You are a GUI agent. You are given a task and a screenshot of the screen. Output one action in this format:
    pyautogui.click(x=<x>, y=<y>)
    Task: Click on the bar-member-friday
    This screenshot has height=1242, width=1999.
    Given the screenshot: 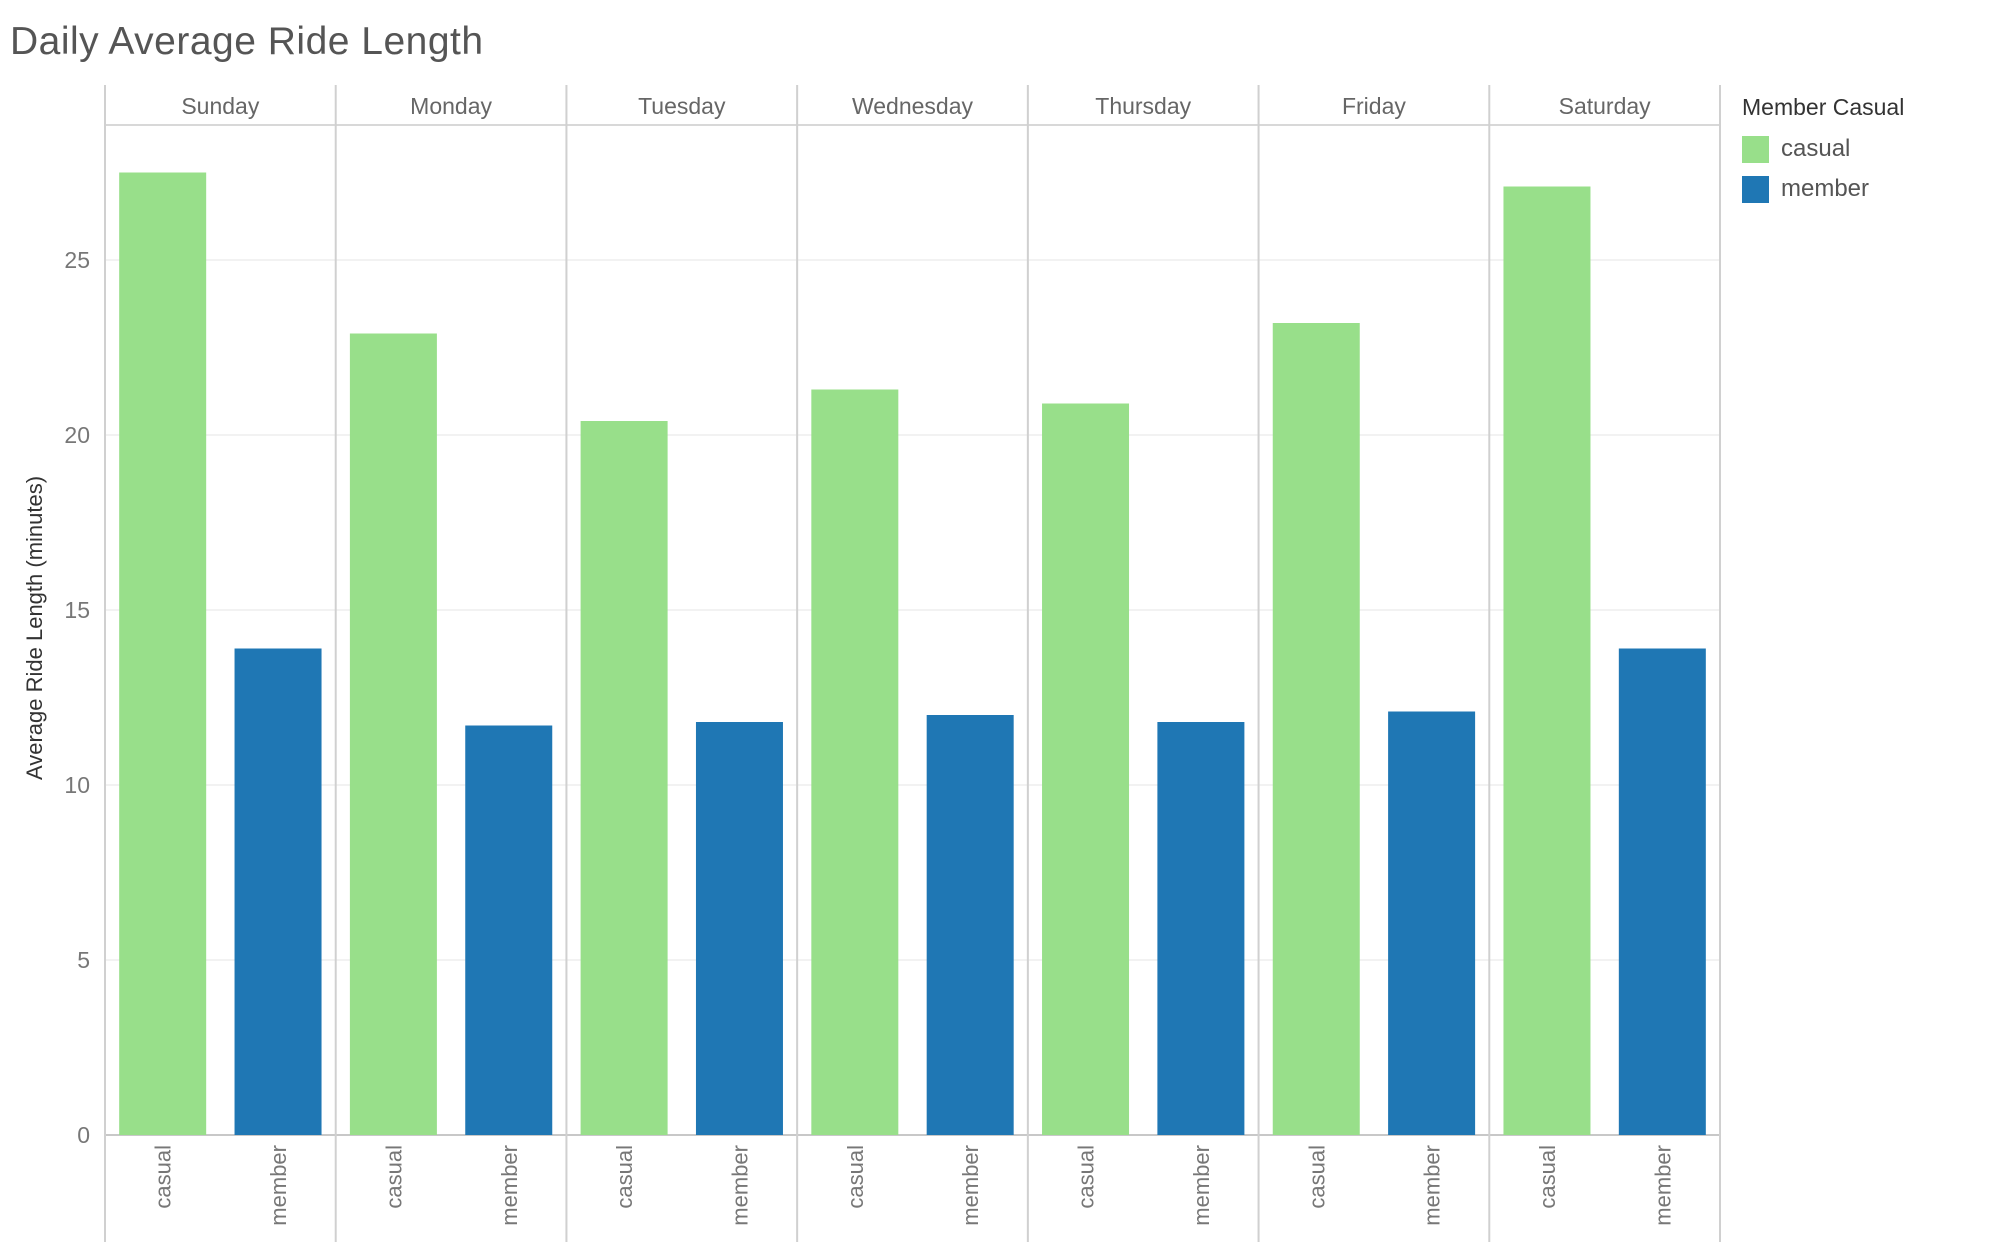 What is the action you would take?
    pyautogui.click(x=1432, y=923)
    